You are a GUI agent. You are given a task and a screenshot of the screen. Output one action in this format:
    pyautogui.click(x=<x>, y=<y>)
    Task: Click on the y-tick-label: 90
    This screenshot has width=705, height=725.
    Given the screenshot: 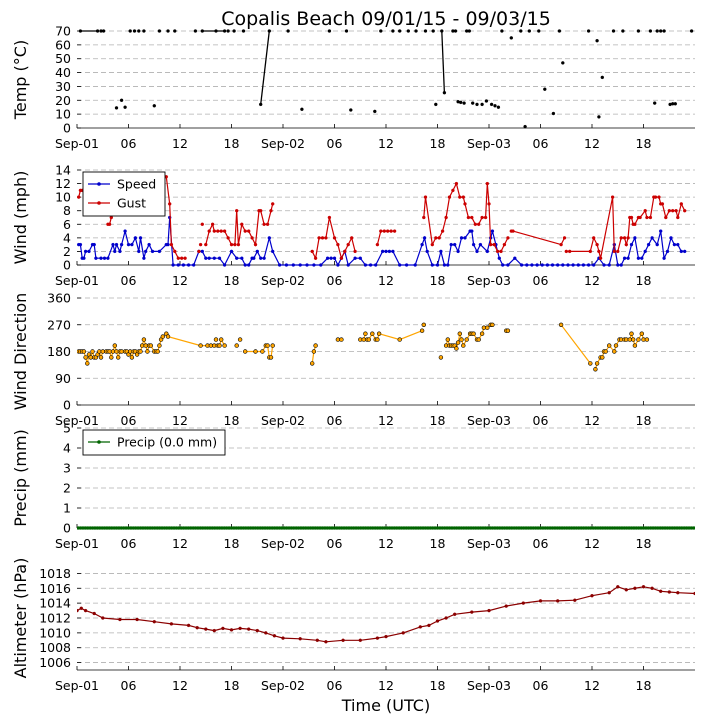 What is the action you would take?
    pyautogui.click(x=63, y=378)
    